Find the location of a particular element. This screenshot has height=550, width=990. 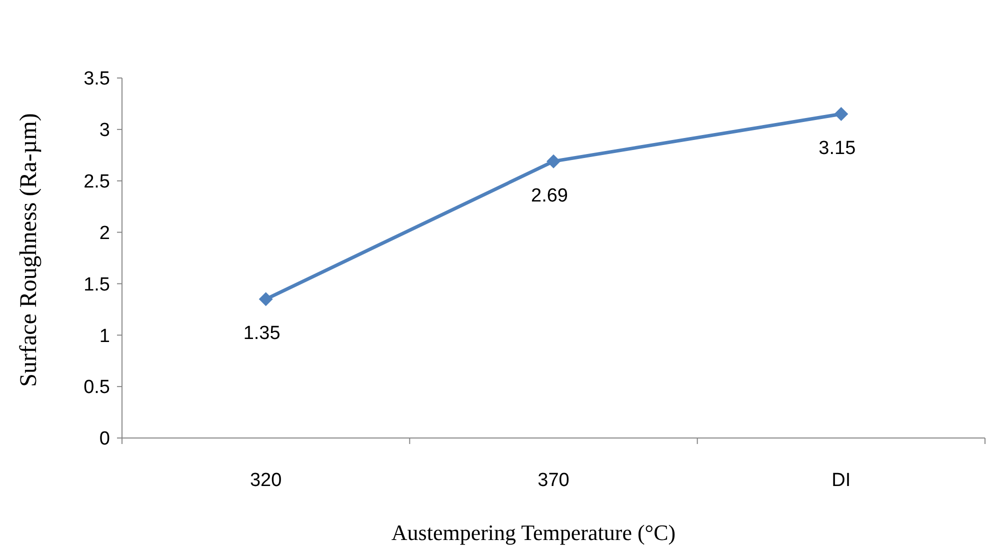

x-tick-label: DI is located at coordinates (841, 480).